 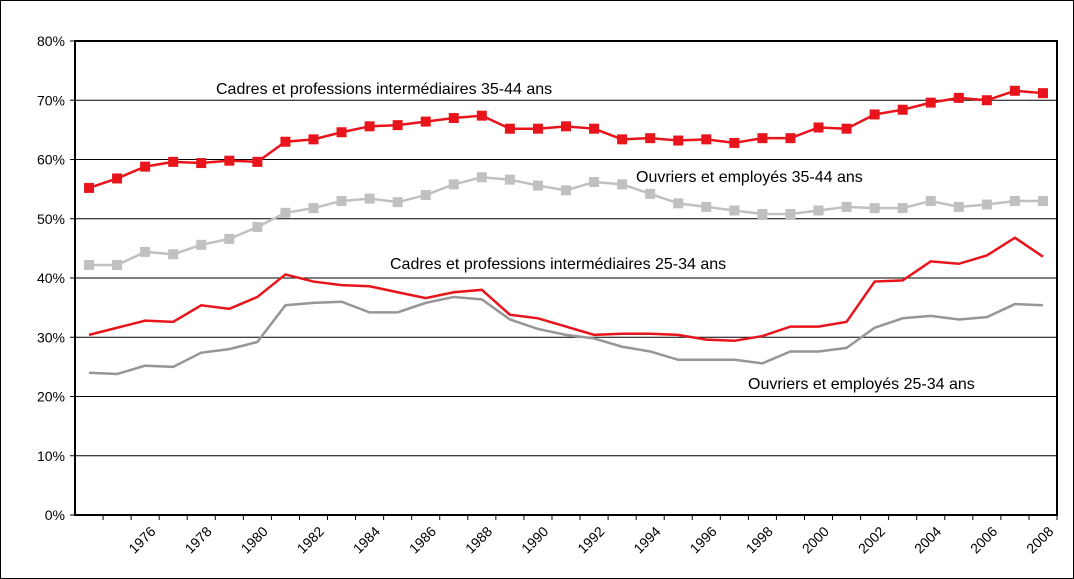 I want to click on y-tick-label: 40%, so click(x=51, y=278).